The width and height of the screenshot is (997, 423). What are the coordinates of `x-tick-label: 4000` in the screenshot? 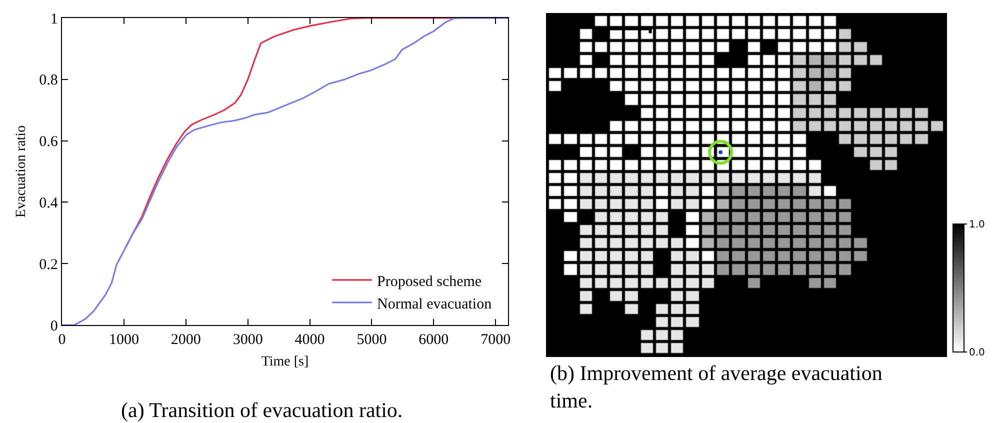 It's located at (309, 340).